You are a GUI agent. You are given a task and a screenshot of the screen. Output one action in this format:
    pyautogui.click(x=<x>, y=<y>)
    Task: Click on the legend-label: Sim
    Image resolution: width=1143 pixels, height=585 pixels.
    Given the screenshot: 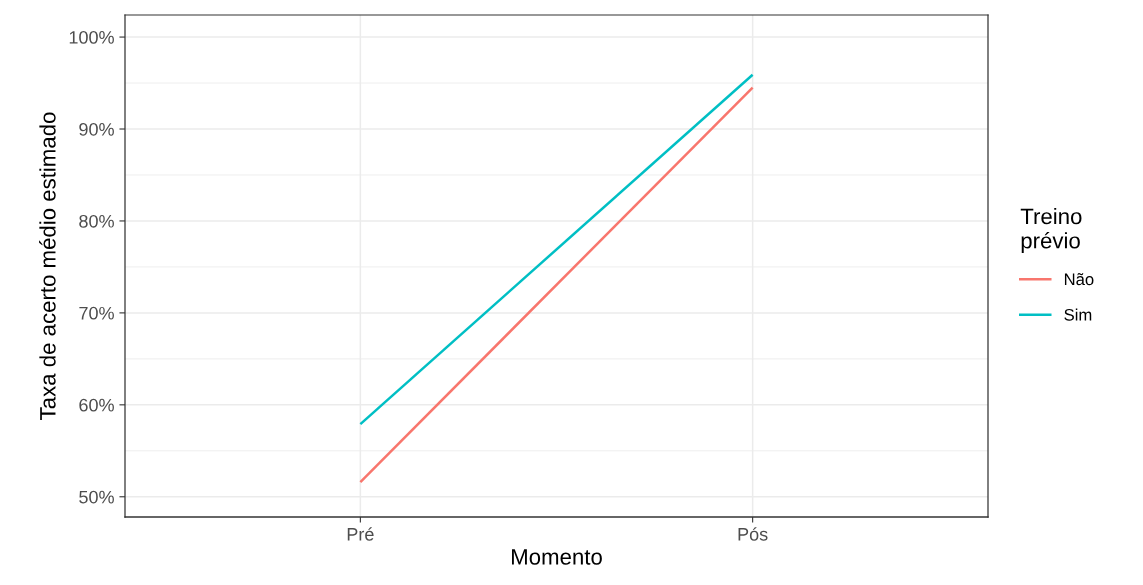 What is the action you would take?
    pyautogui.click(x=1078, y=314)
    